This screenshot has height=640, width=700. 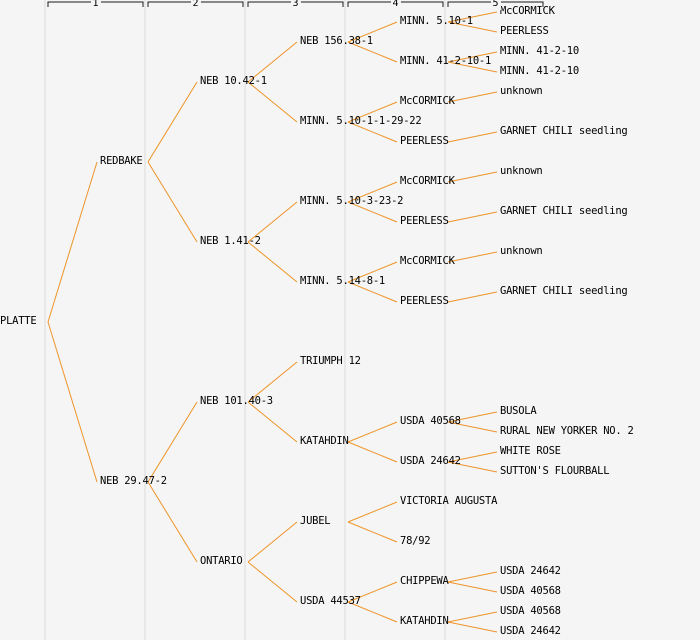 What do you see at coordinates (567, 430) in the screenshot?
I see `tree-node-label: RURAL NEW YORKER NO. 2` at bounding box center [567, 430].